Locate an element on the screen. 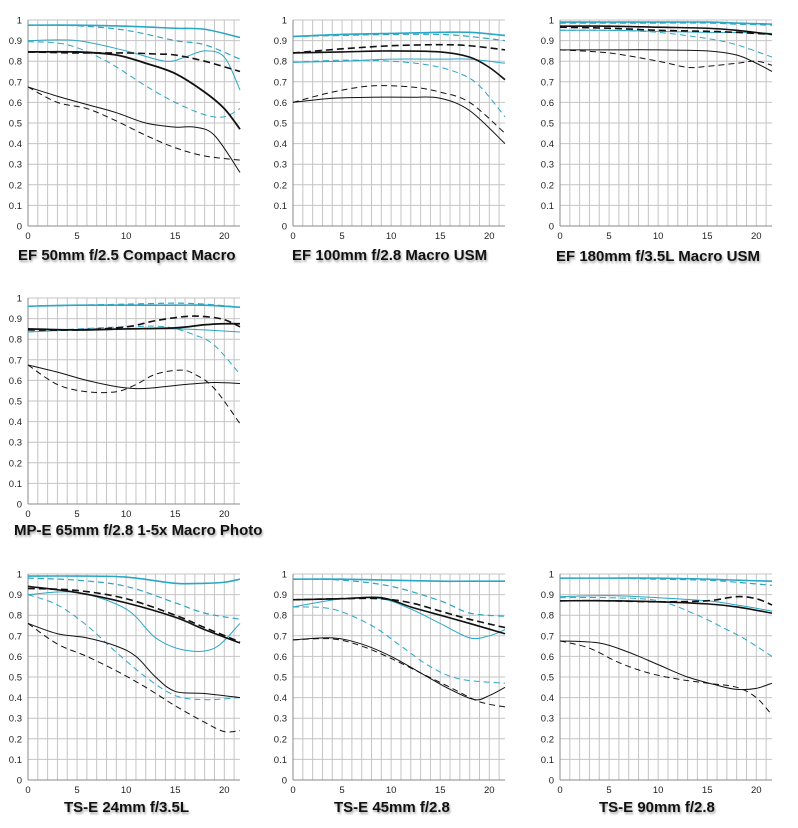 The image size is (798, 828). chart-title: TS-E 45mm f/2.8 is located at coordinates (392, 807).